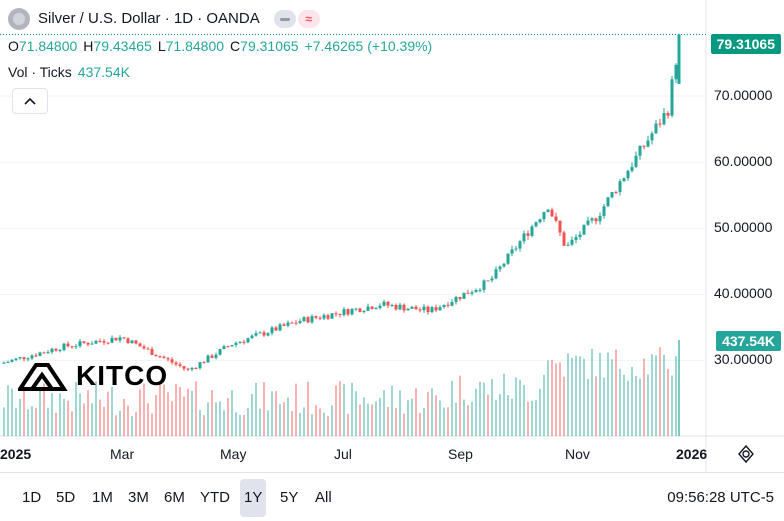 The image size is (784, 521). What do you see at coordinates (743, 293) in the screenshot?
I see `y-tick-label: 40.00000` at bounding box center [743, 293].